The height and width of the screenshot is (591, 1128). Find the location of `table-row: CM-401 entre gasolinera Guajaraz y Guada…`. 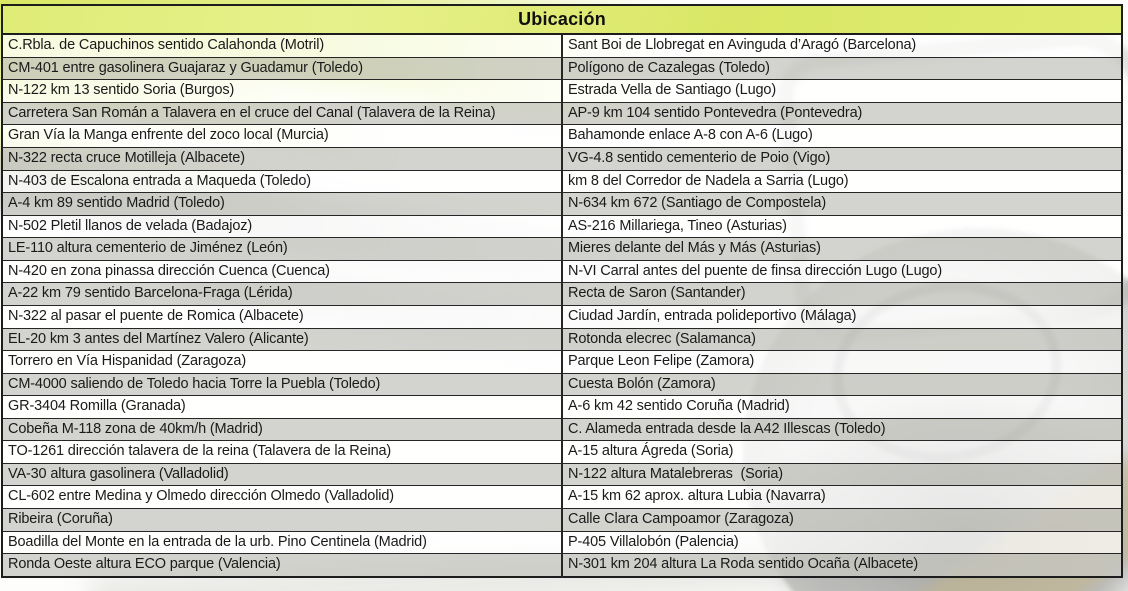

table-row: CM-401 entre gasolinera Guajaraz y Guada… is located at coordinates (562, 68).